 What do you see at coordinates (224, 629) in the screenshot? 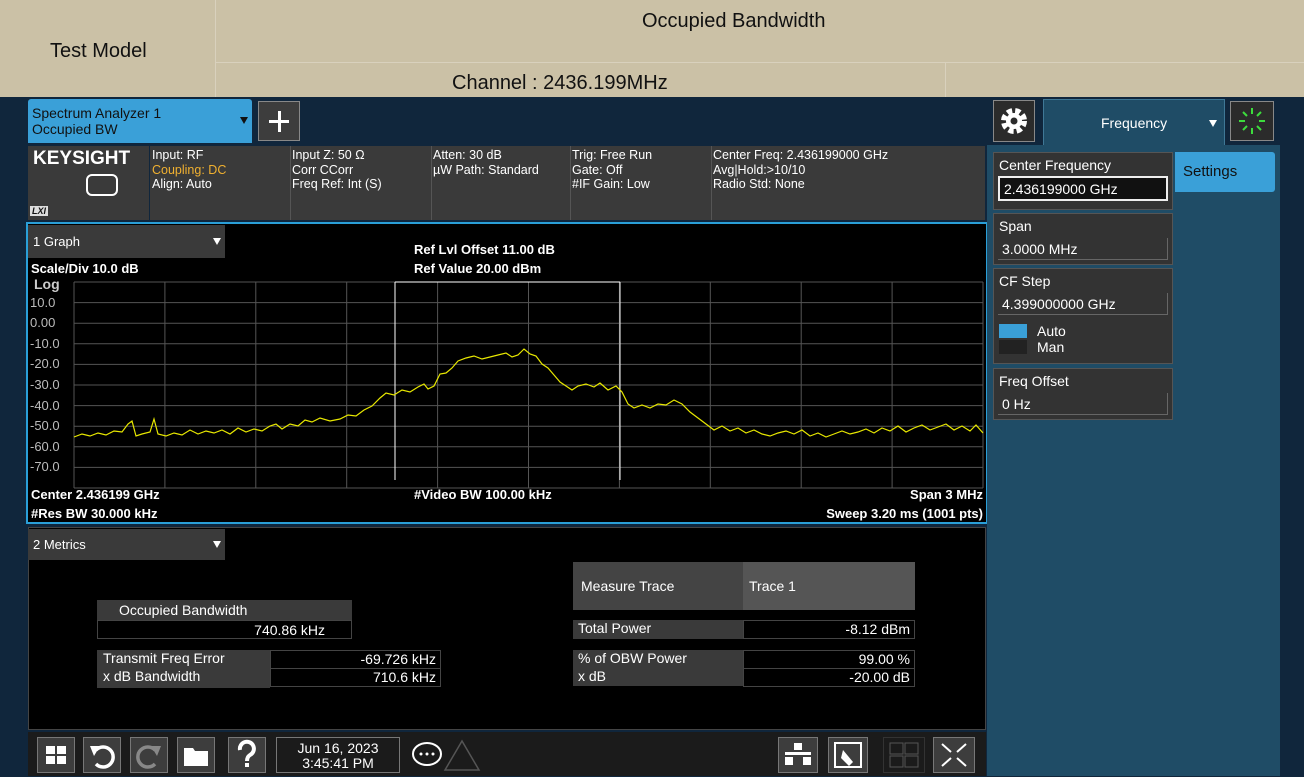
I see `obw-value-cell: 740.86 kHz` at bounding box center [224, 629].